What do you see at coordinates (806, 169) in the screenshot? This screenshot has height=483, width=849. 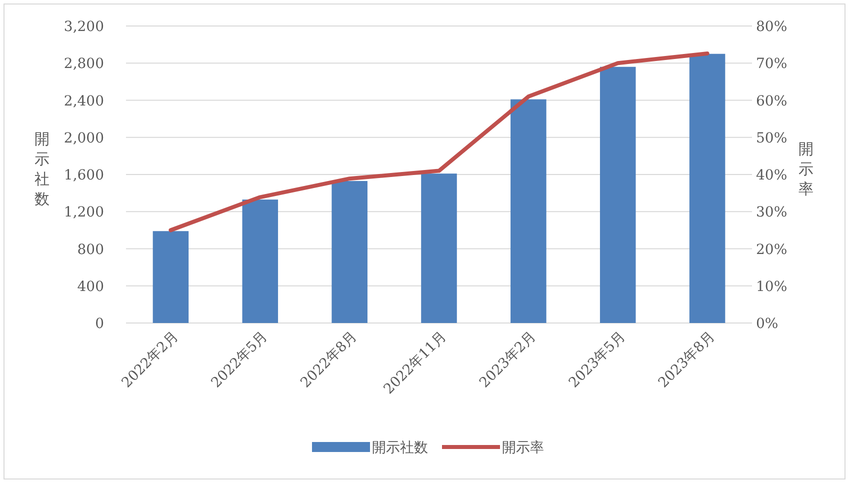 I see `y2-axis-title: 開示率` at bounding box center [806, 169].